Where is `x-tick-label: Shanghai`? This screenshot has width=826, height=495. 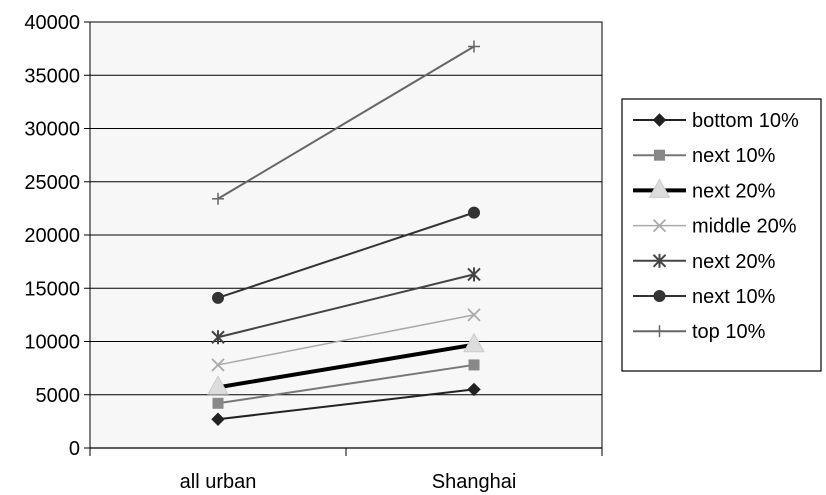
x-tick-label: Shanghai is located at coordinates (474, 482).